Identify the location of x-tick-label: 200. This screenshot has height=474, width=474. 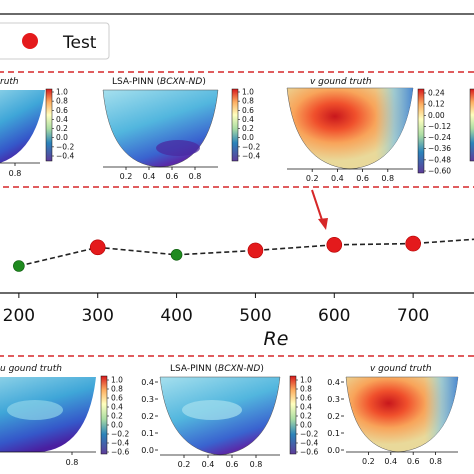
(19, 316).